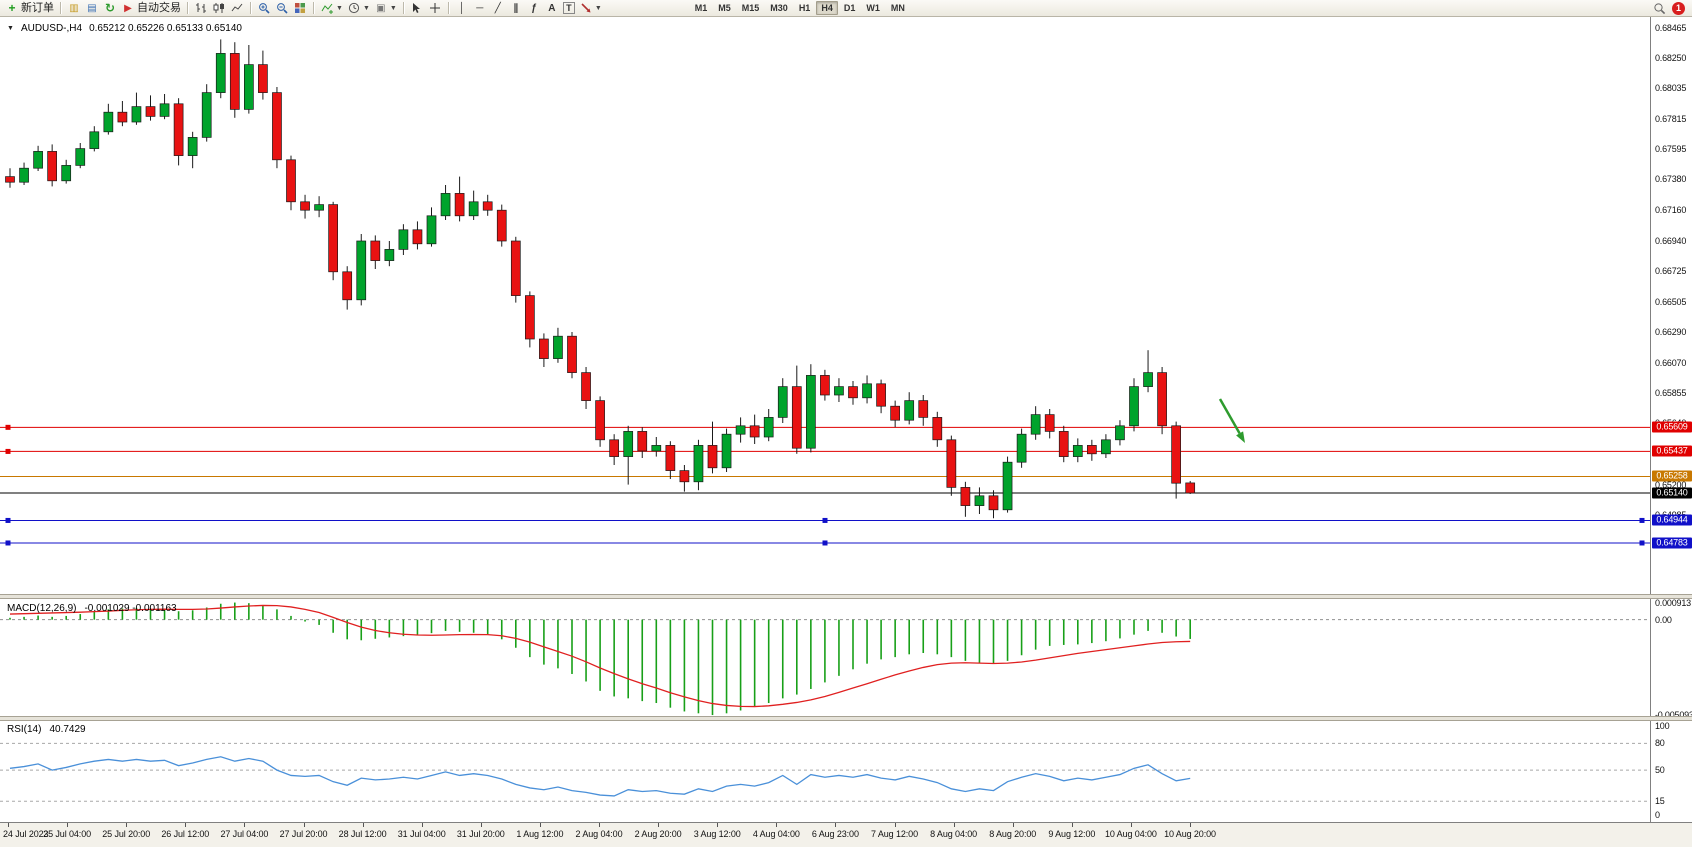 The height and width of the screenshot is (847, 1692). I want to click on rsi-axis-label: 100, so click(1662, 725).